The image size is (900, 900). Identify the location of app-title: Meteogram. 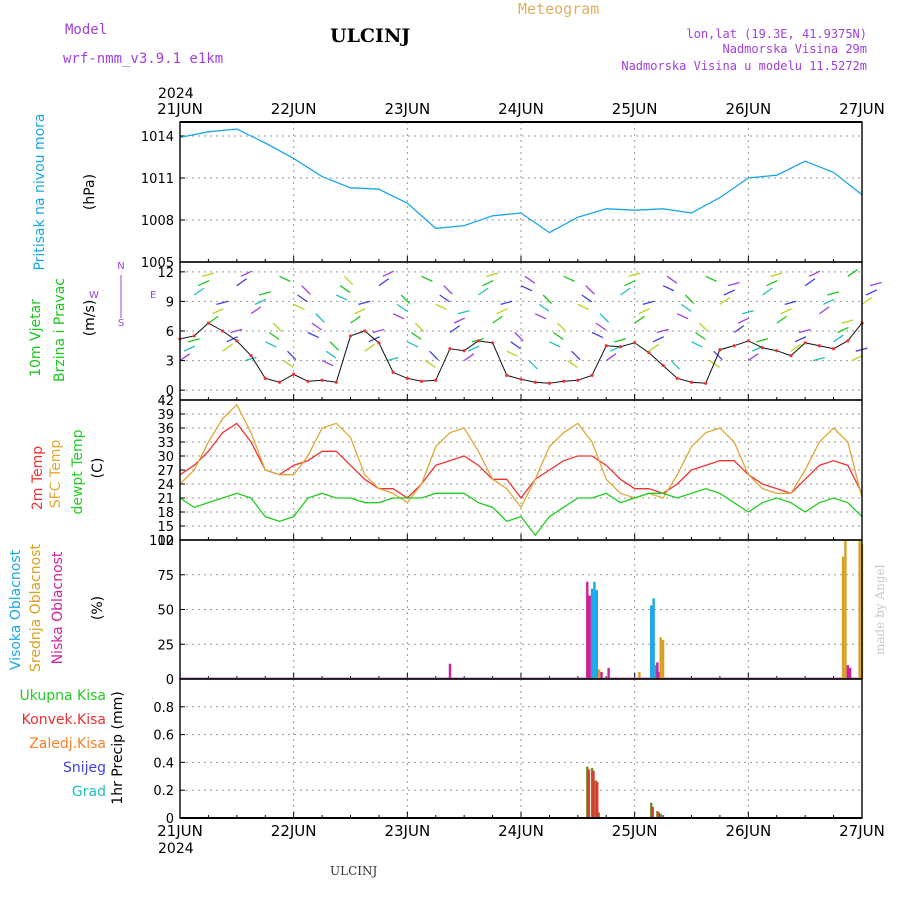
(558, 9).